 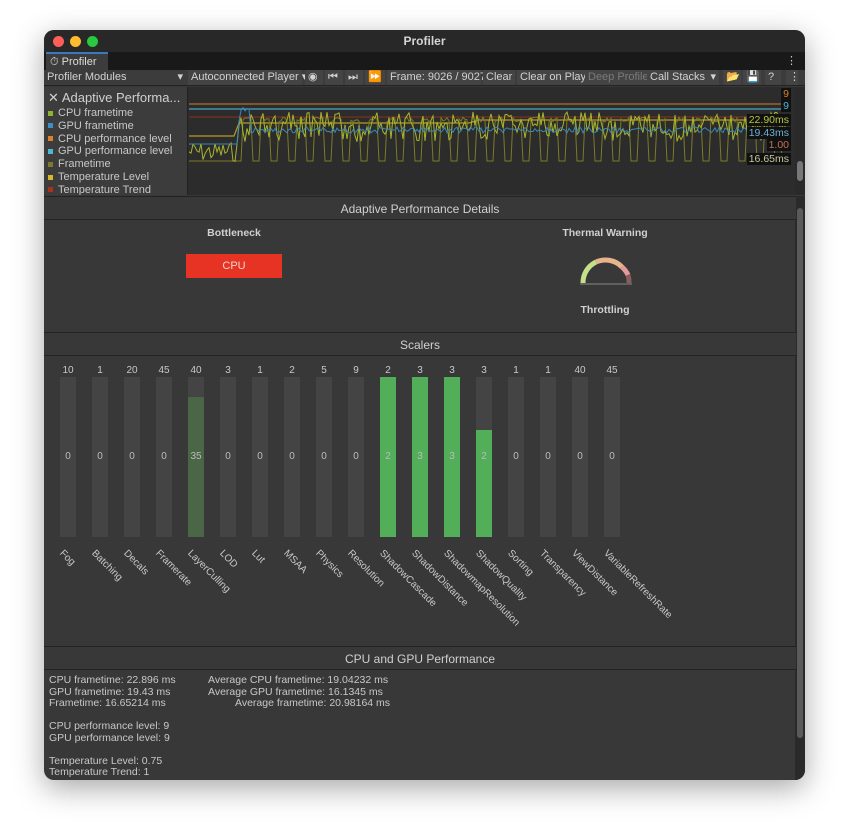 I want to click on bottleneck-label: Bottleneck, so click(x=234, y=233).